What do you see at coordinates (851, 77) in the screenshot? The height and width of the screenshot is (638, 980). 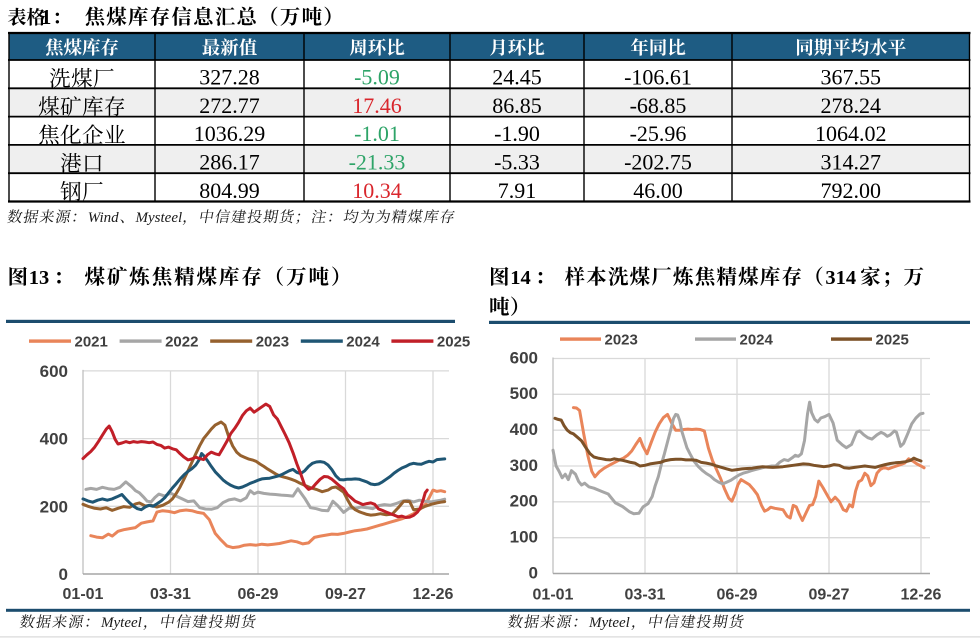 I see `svg-text: 367.55` at bounding box center [851, 77].